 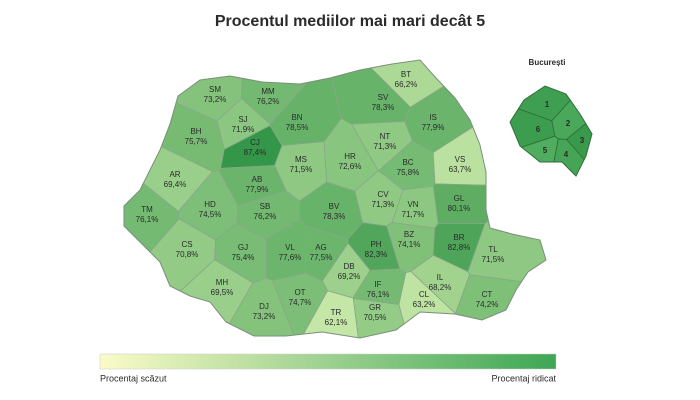 I want to click on county-code: BC, so click(x=407, y=162).